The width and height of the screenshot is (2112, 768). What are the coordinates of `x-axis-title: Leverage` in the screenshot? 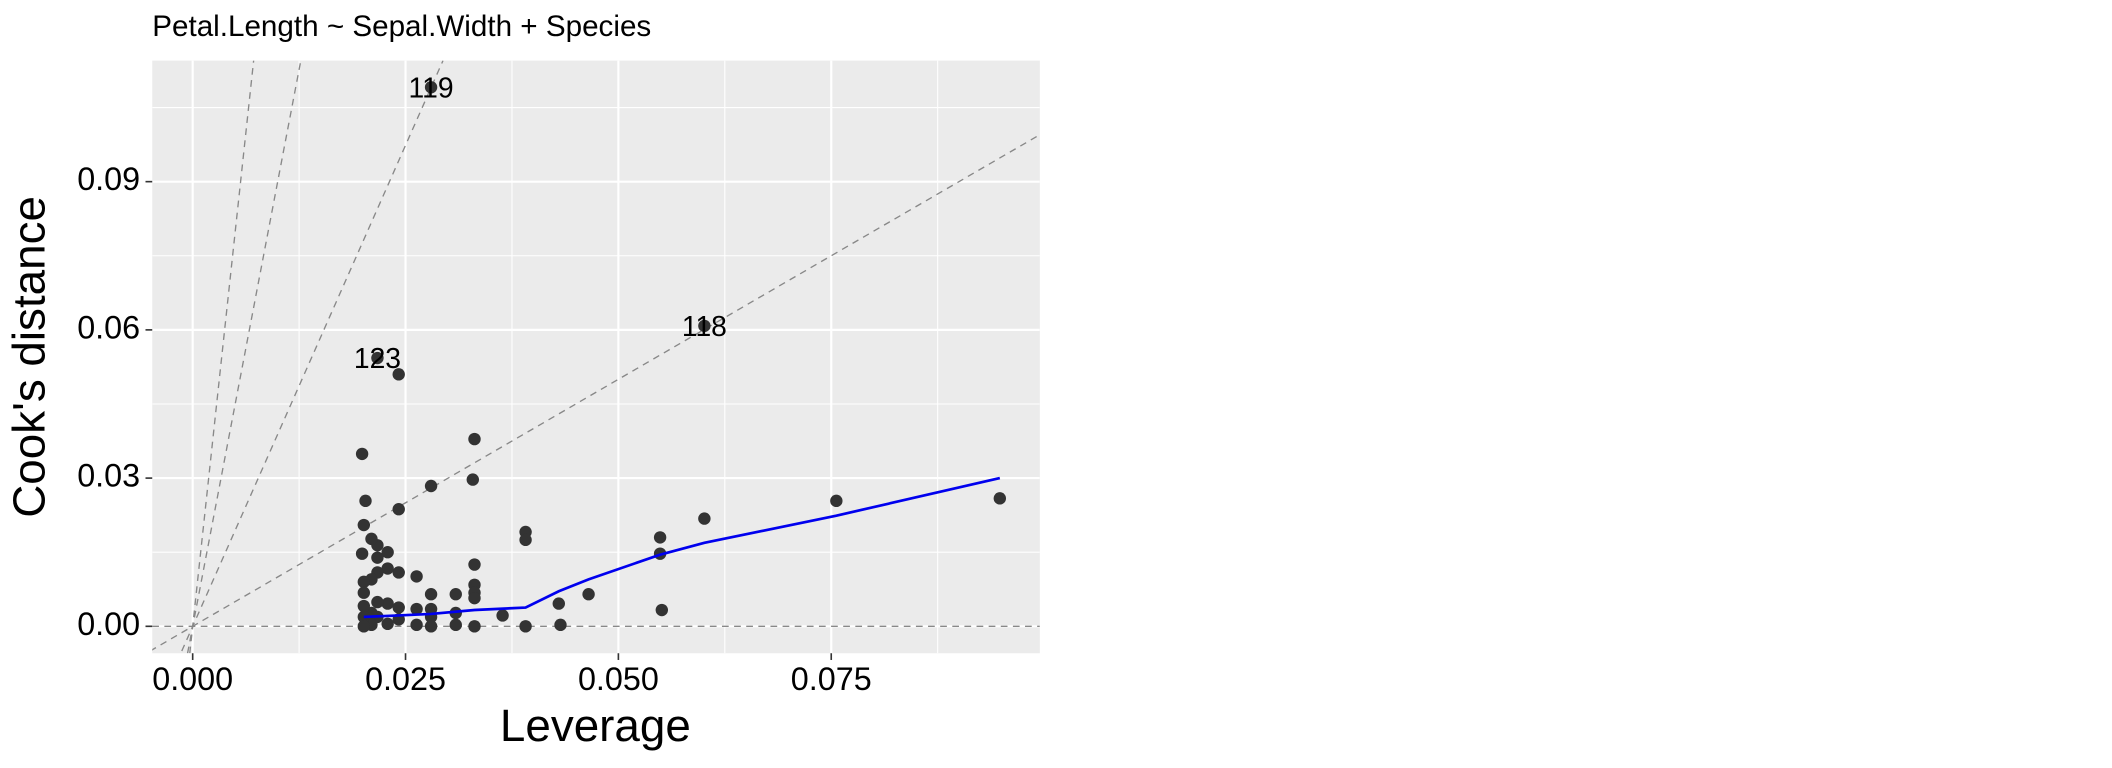 It's located at (595, 725).